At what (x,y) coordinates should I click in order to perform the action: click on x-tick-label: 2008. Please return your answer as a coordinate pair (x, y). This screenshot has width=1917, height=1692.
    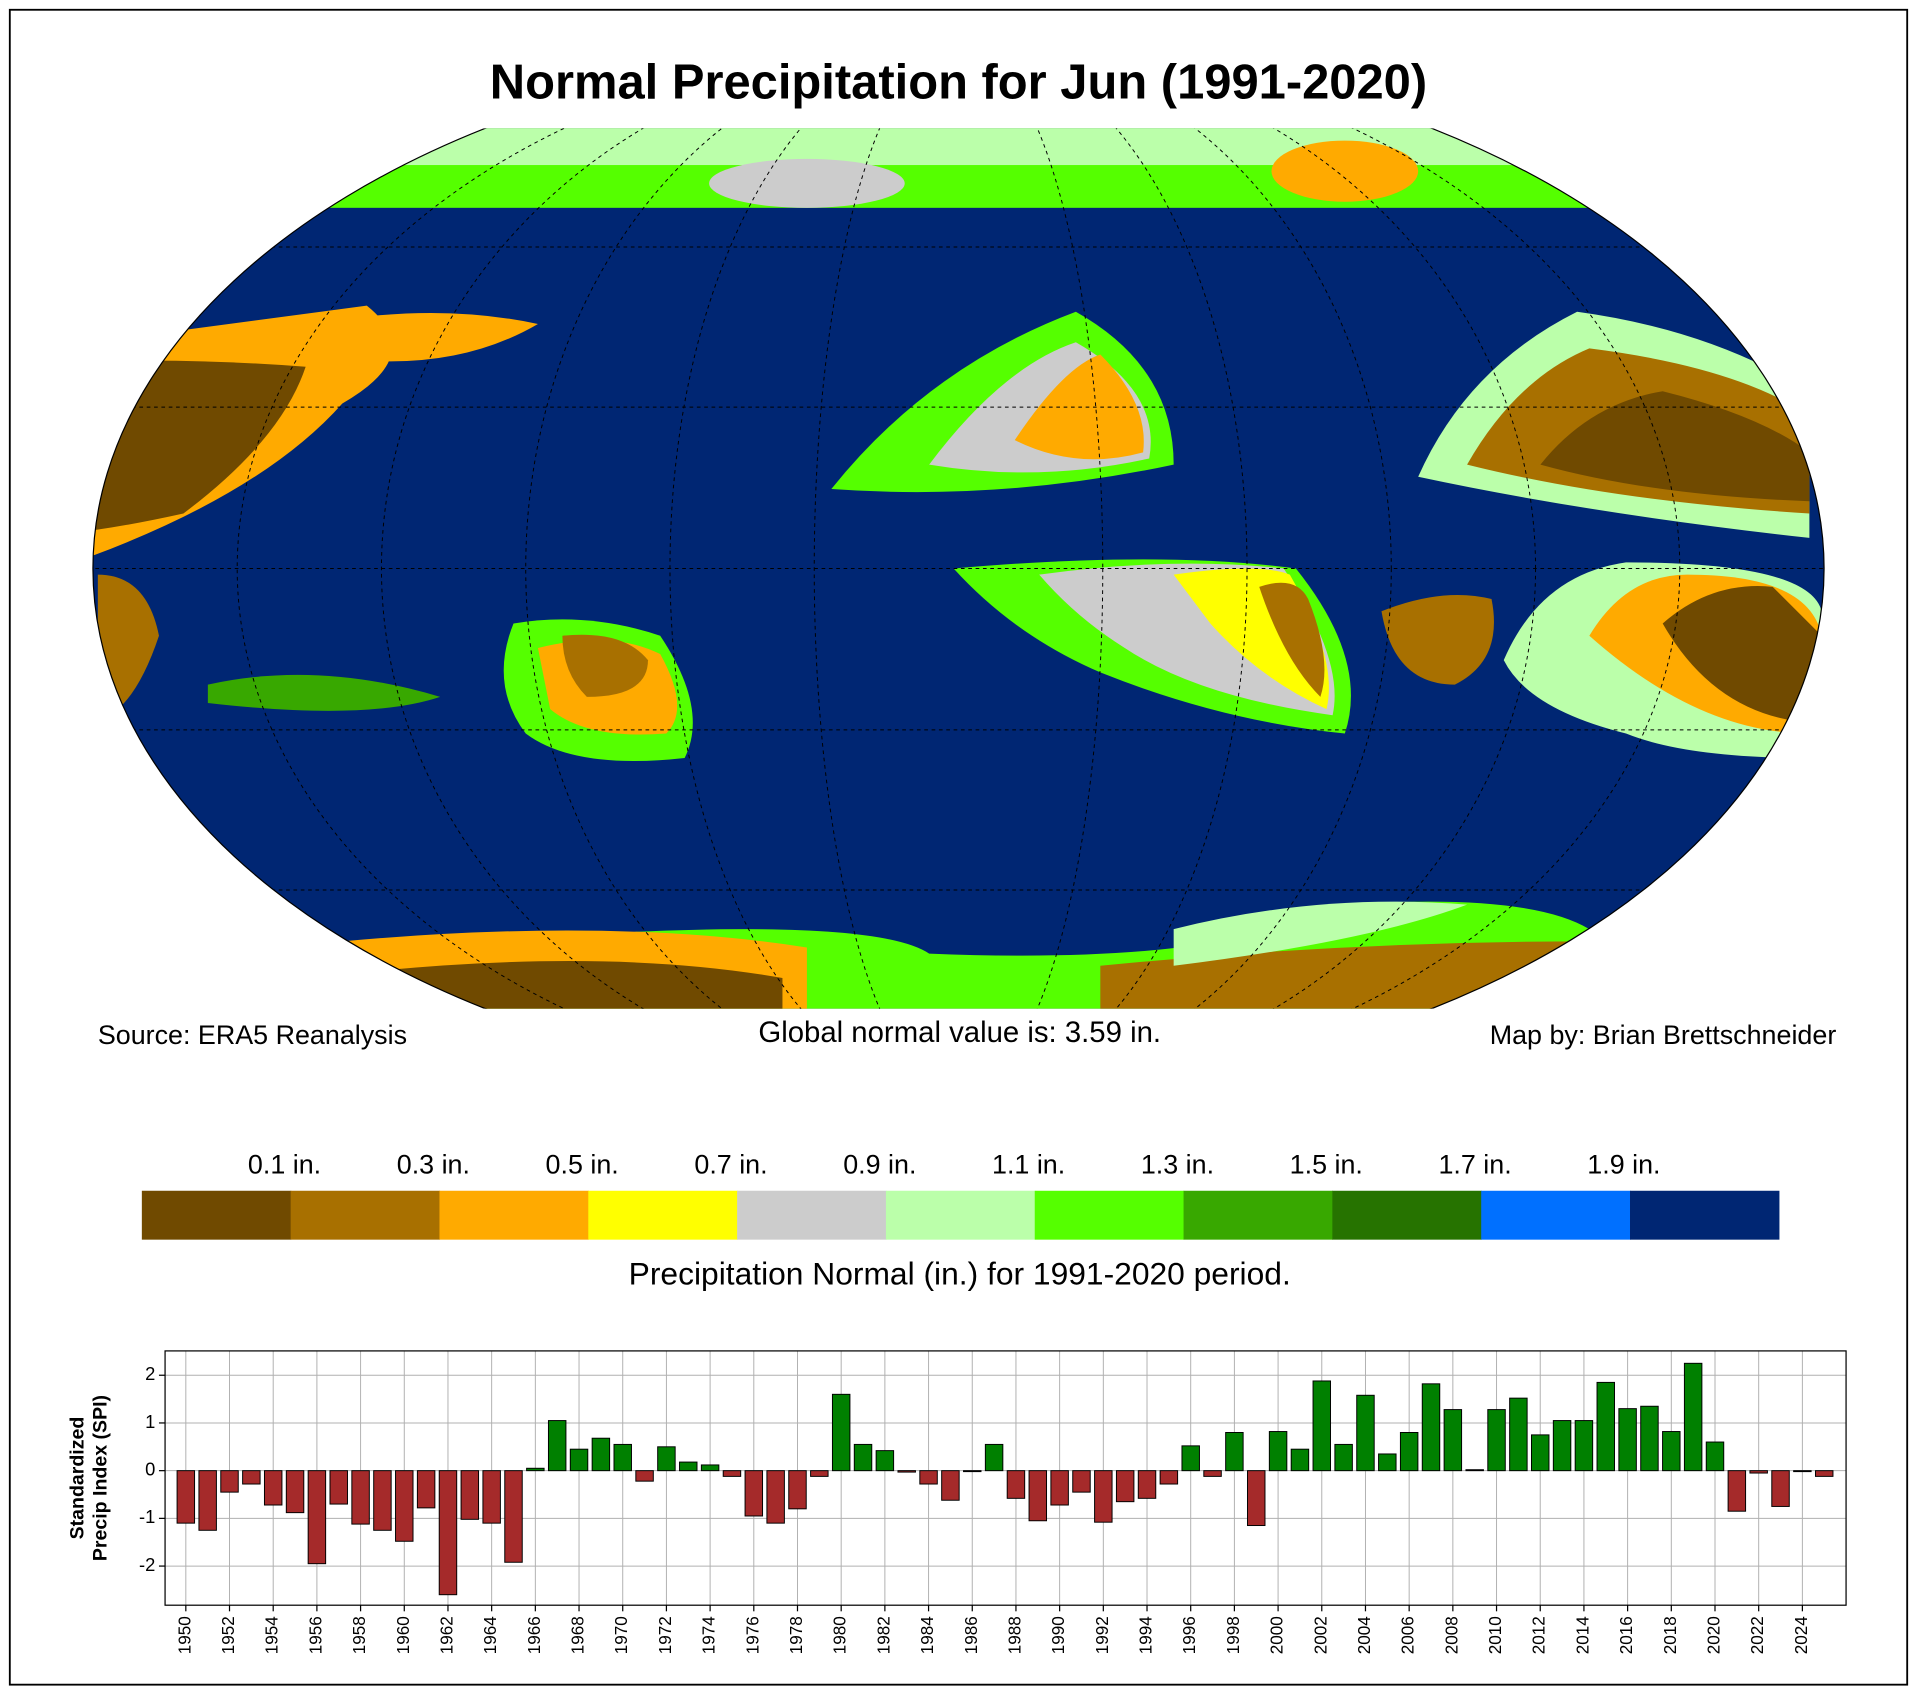
    Looking at the image, I should click on (1451, 1635).